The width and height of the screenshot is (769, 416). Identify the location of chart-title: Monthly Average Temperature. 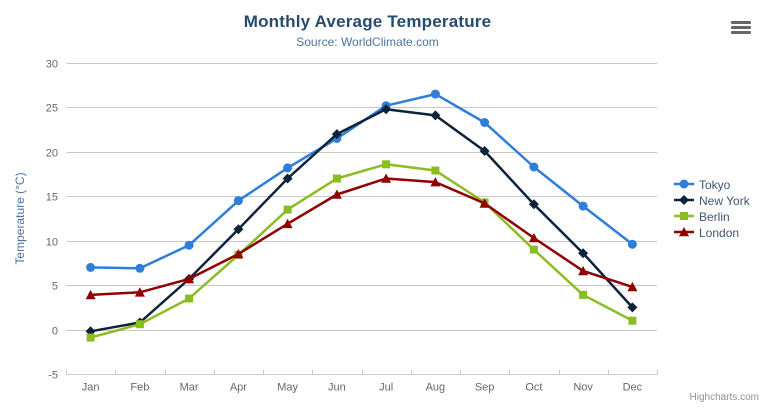
(367, 21).